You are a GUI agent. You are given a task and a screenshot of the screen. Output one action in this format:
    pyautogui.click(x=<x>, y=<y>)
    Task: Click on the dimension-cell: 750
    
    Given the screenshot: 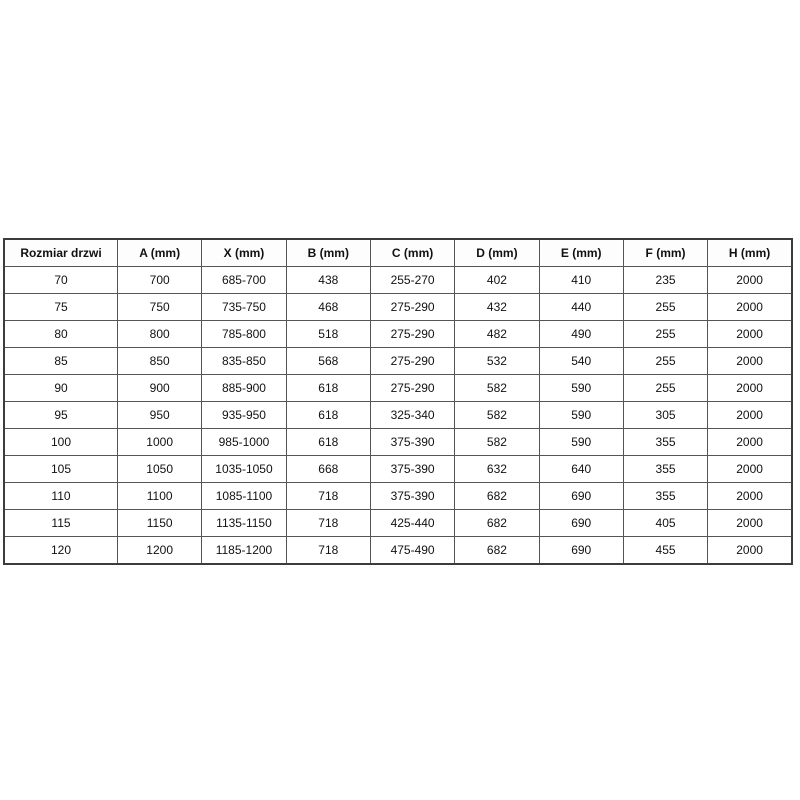 What is the action you would take?
    pyautogui.click(x=159, y=307)
    